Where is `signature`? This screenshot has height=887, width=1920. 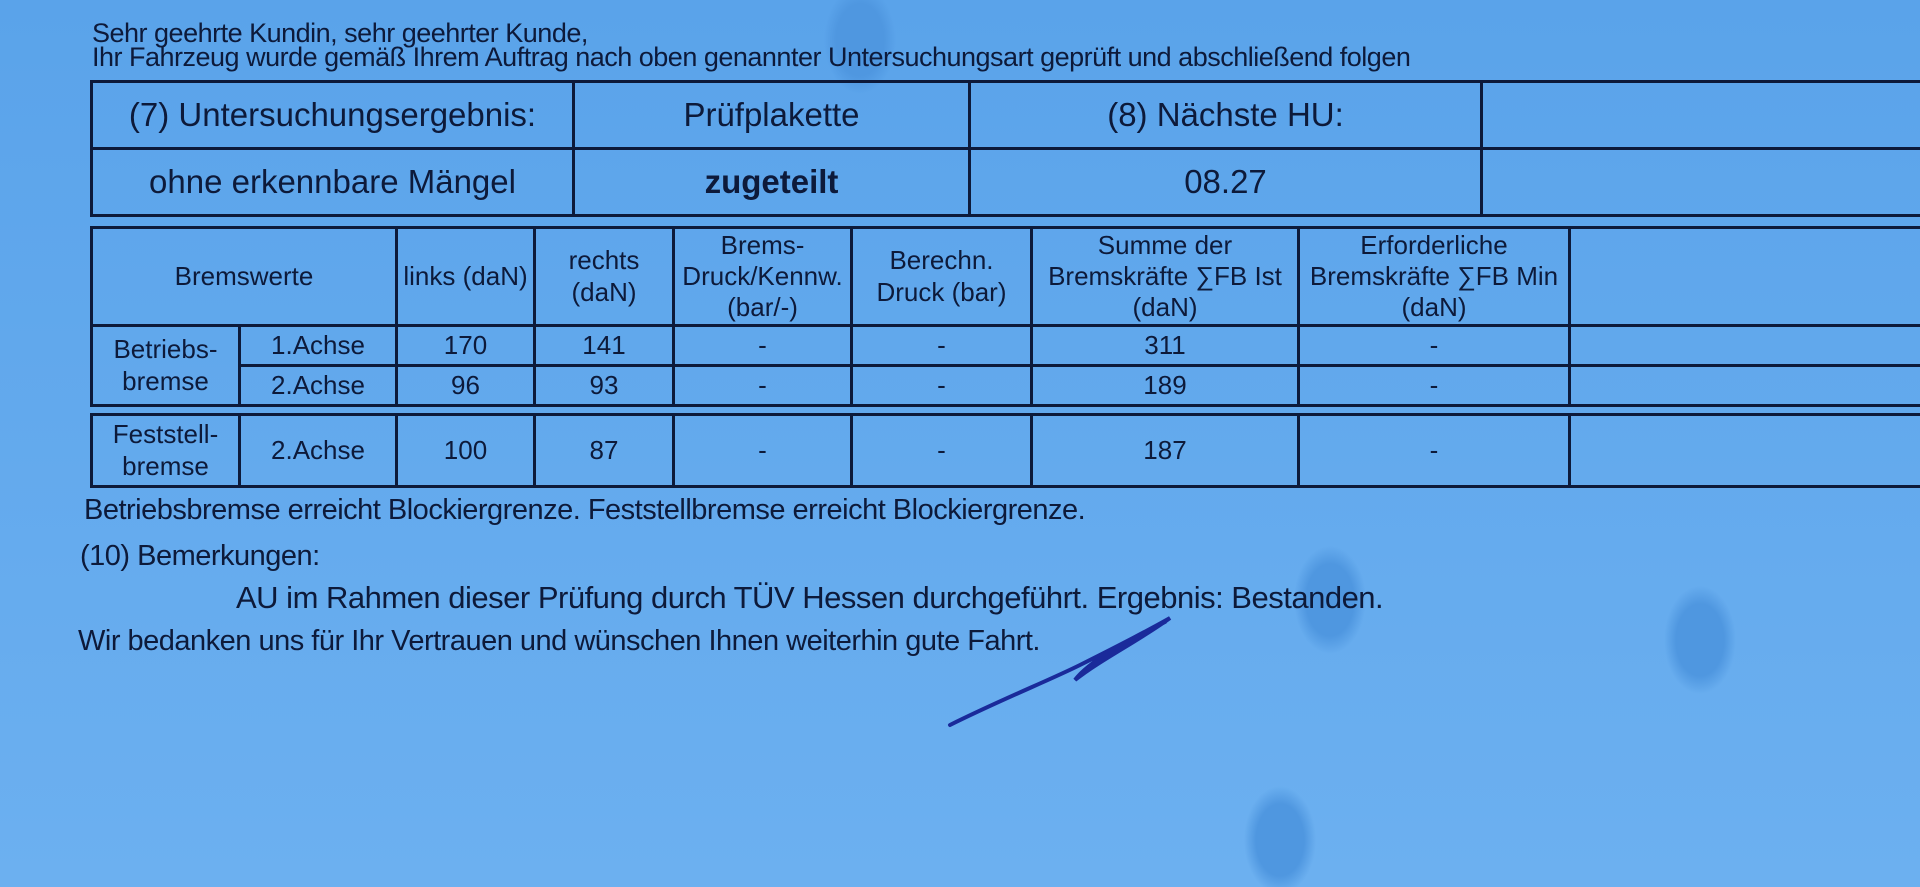
signature is located at coordinates (1060, 671).